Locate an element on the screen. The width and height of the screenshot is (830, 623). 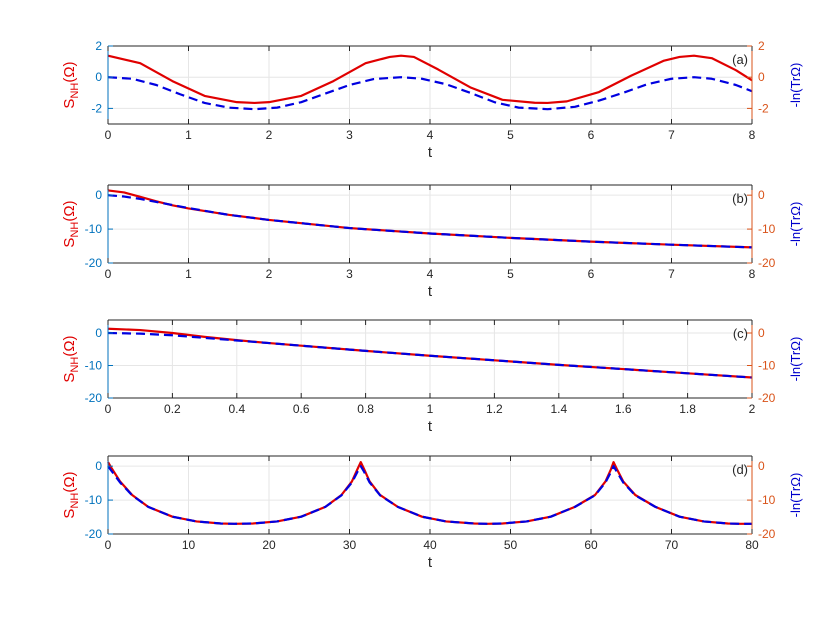
x-tick-label: 1.8 is located at coordinates (687, 409).